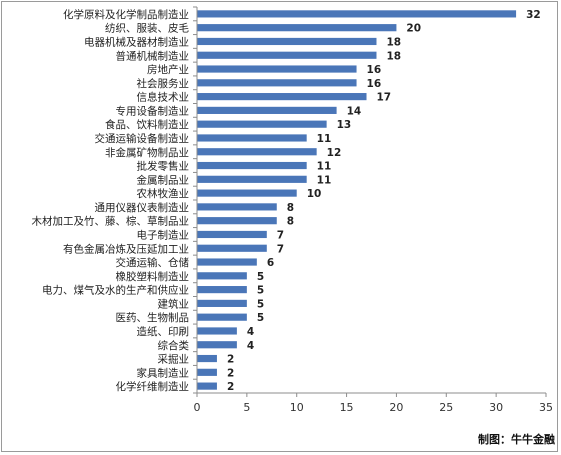 The width and height of the screenshot is (561, 455). What do you see at coordinates (246, 407) in the screenshot?
I see `x-tick-label: 5` at bounding box center [246, 407].